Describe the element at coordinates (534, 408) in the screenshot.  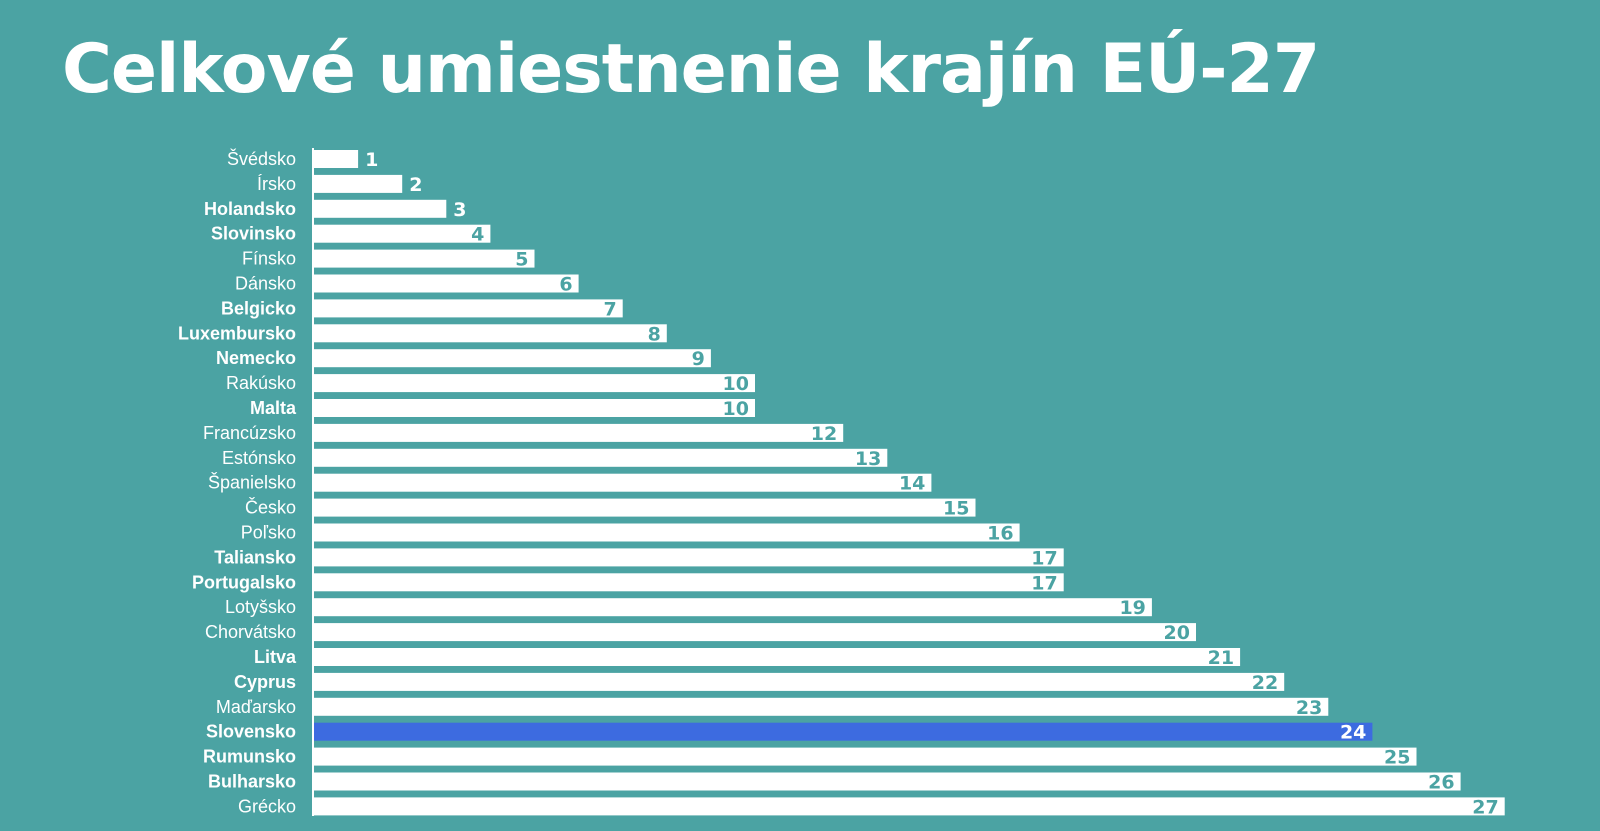
I see `bar-malta` at that location.